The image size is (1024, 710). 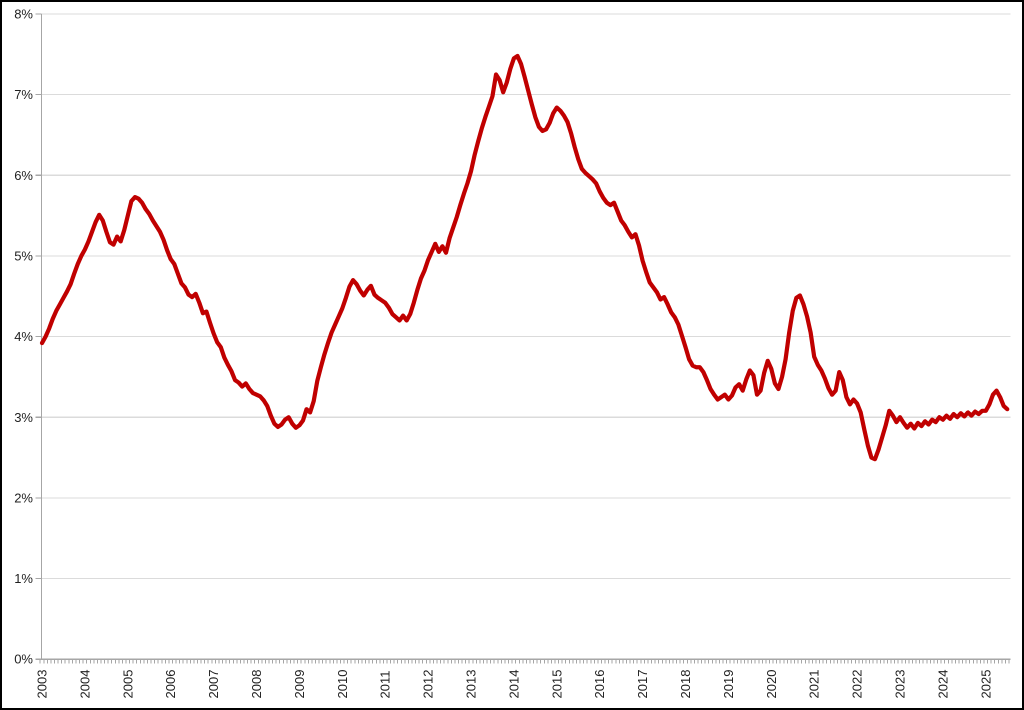 What do you see at coordinates (23, 94) in the screenshot?
I see `y-axis-label: 7%` at bounding box center [23, 94].